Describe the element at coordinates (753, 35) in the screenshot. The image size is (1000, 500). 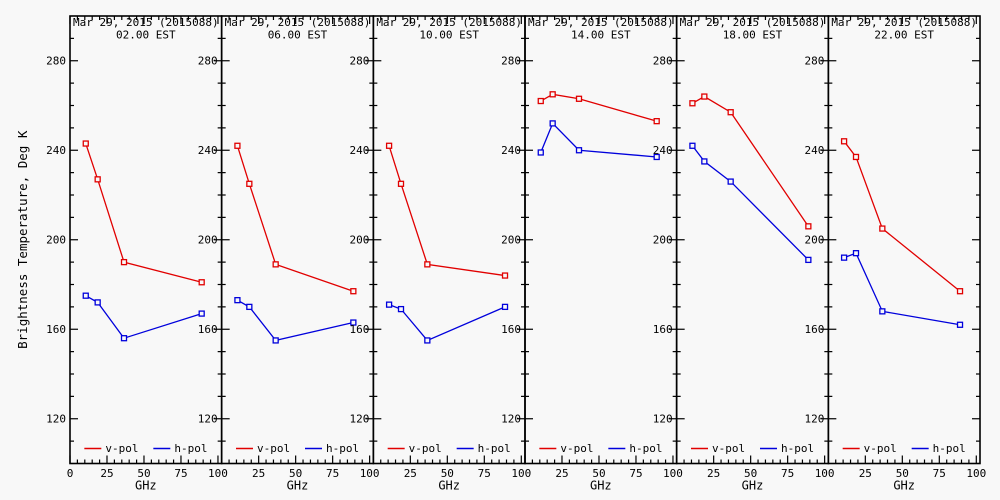
I see `panel-subtitle: 18.00 EST` at that location.